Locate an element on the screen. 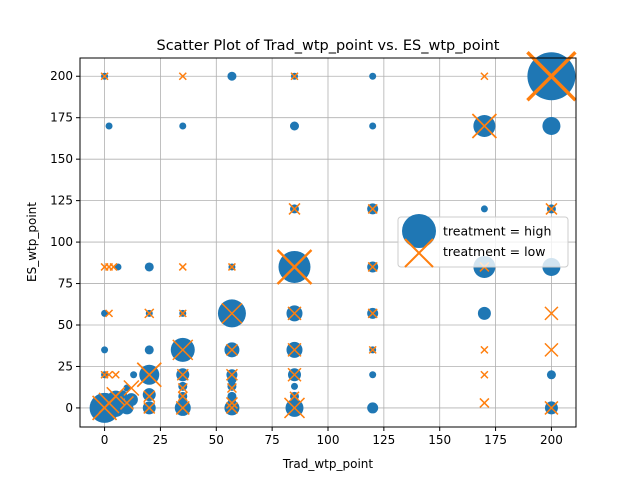  legend-low-label: treatment = low is located at coordinates (494, 251).